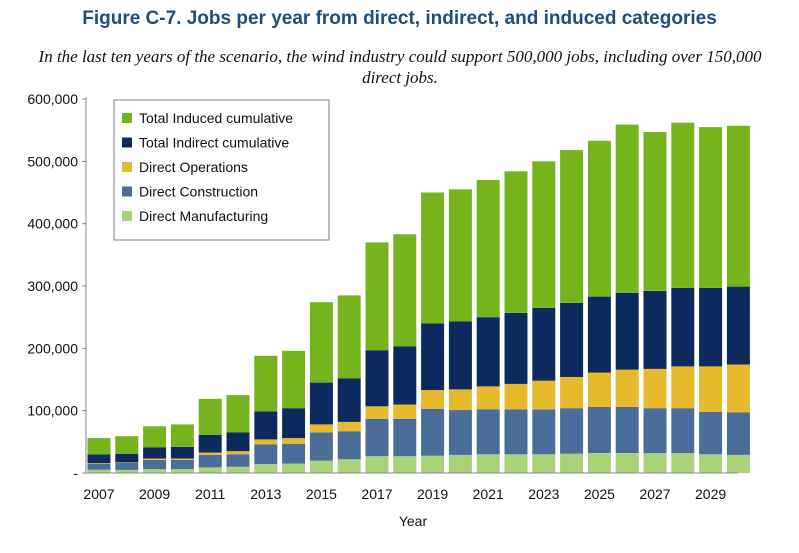  What do you see at coordinates (127, 142) in the screenshot?
I see `legend-swatch-total-indirect-cumulative` at bounding box center [127, 142].